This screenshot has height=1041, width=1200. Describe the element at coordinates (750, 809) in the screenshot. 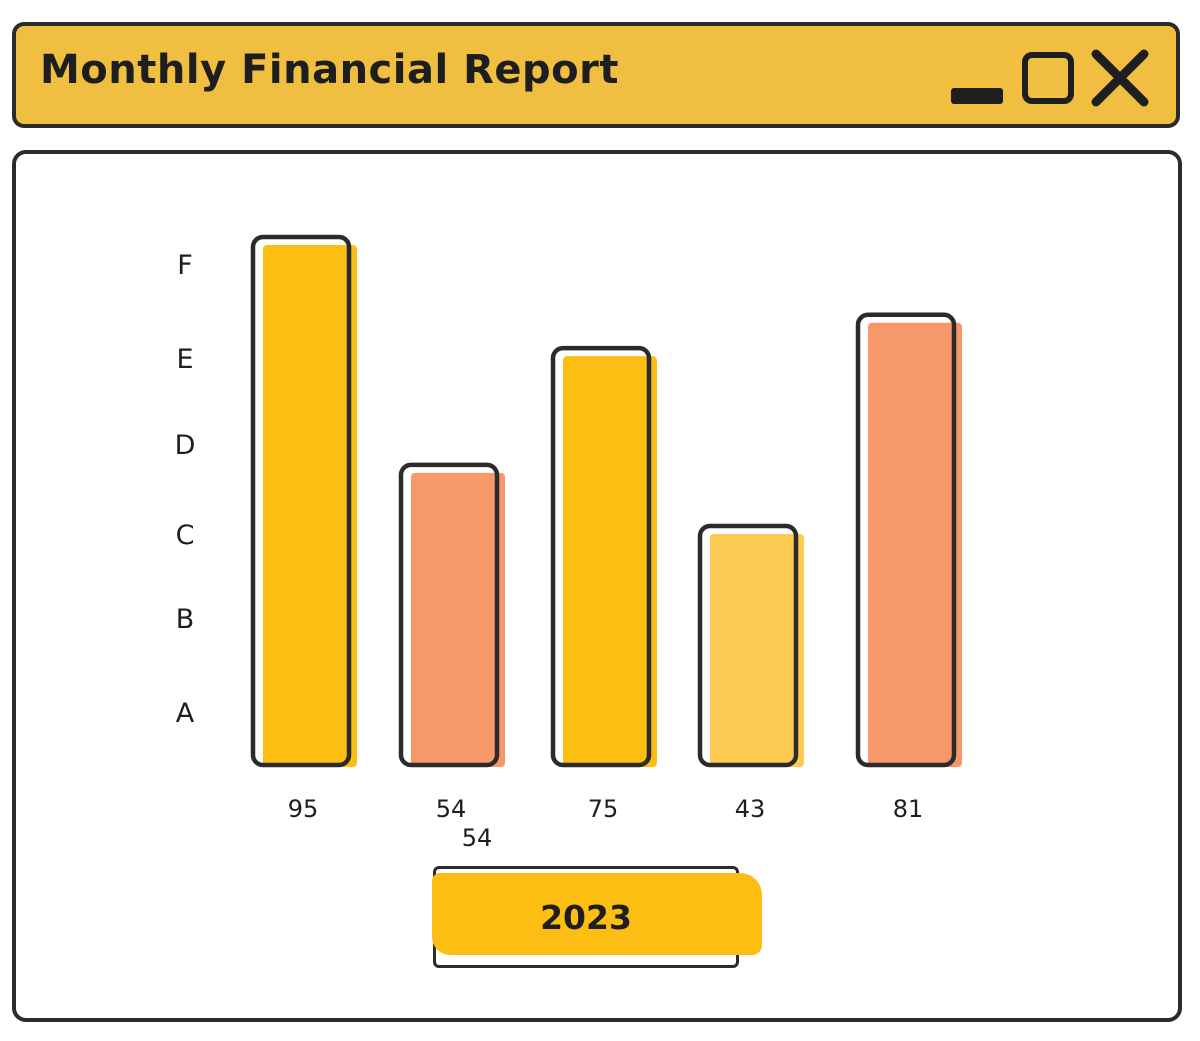

I see `x-tick-label-4: 43` at that location.